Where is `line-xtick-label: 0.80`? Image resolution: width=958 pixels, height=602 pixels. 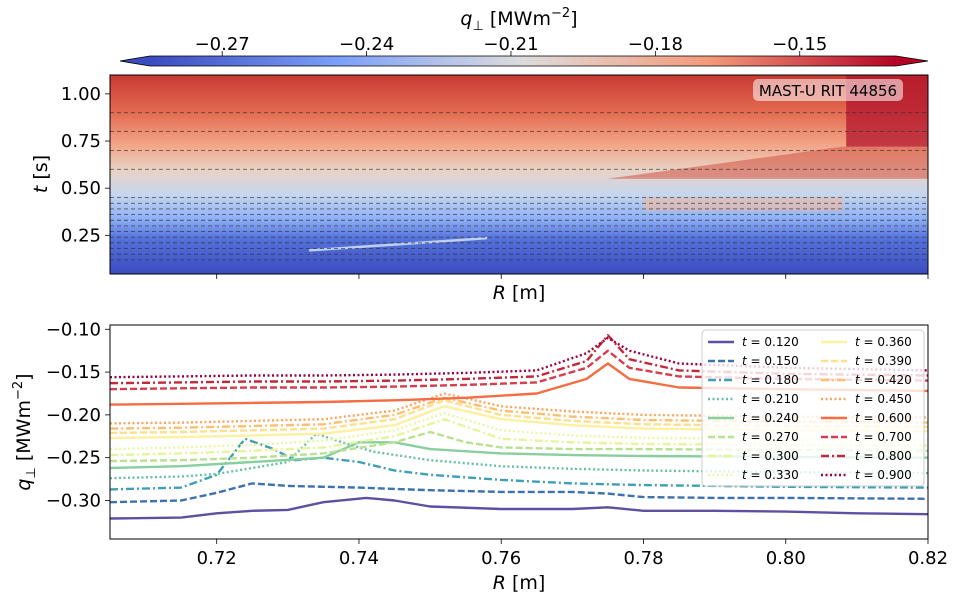 line-xtick-label: 0.80 is located at coordinates (786, 558).